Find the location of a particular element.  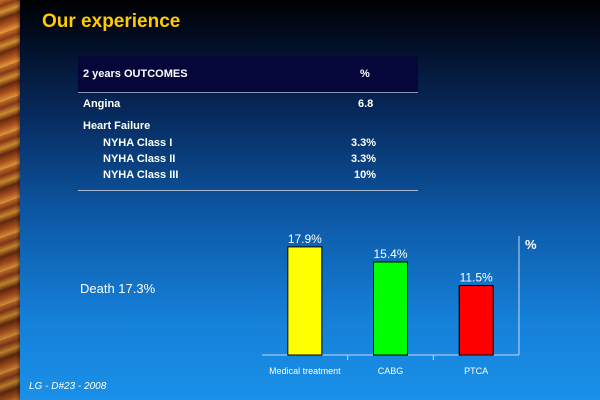

bar-ptca is located at coordinates (476, 320).